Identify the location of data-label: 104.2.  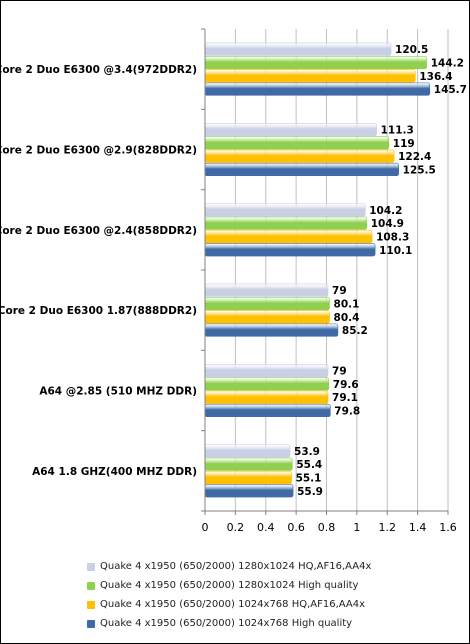
(385, 211).